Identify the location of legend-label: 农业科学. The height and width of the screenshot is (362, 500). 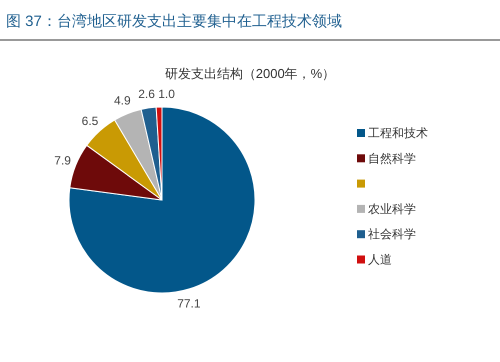
(392, 209).